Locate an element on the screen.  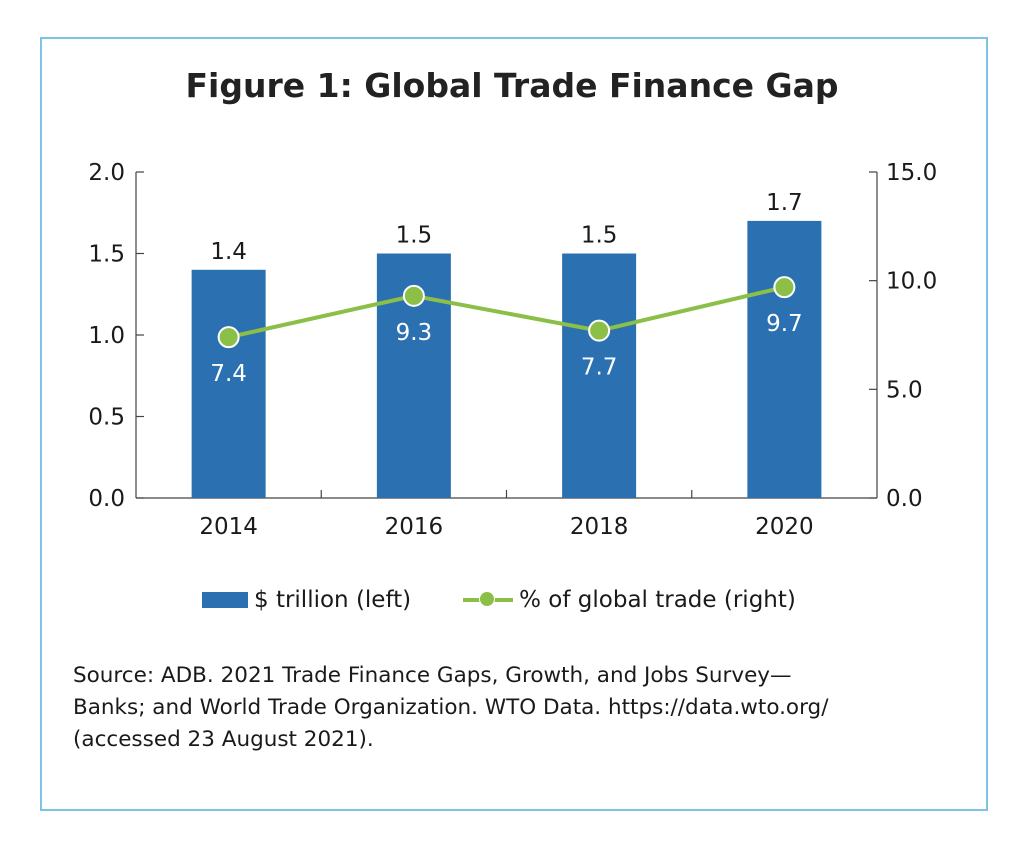
source-line-3: (accessed 23 August 2021). is located at coordinates (223, 739).